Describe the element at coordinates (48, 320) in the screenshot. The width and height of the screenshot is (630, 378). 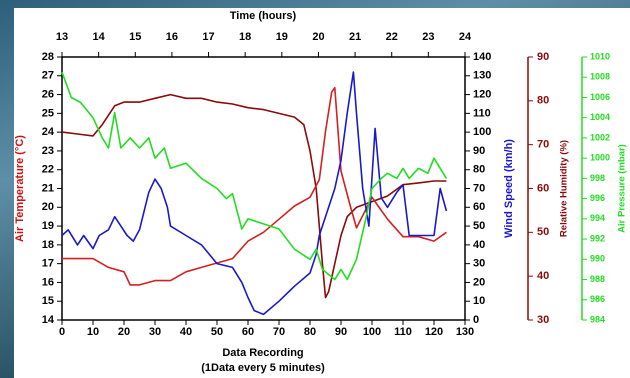
I see `y-tick-label: 14` at that location.